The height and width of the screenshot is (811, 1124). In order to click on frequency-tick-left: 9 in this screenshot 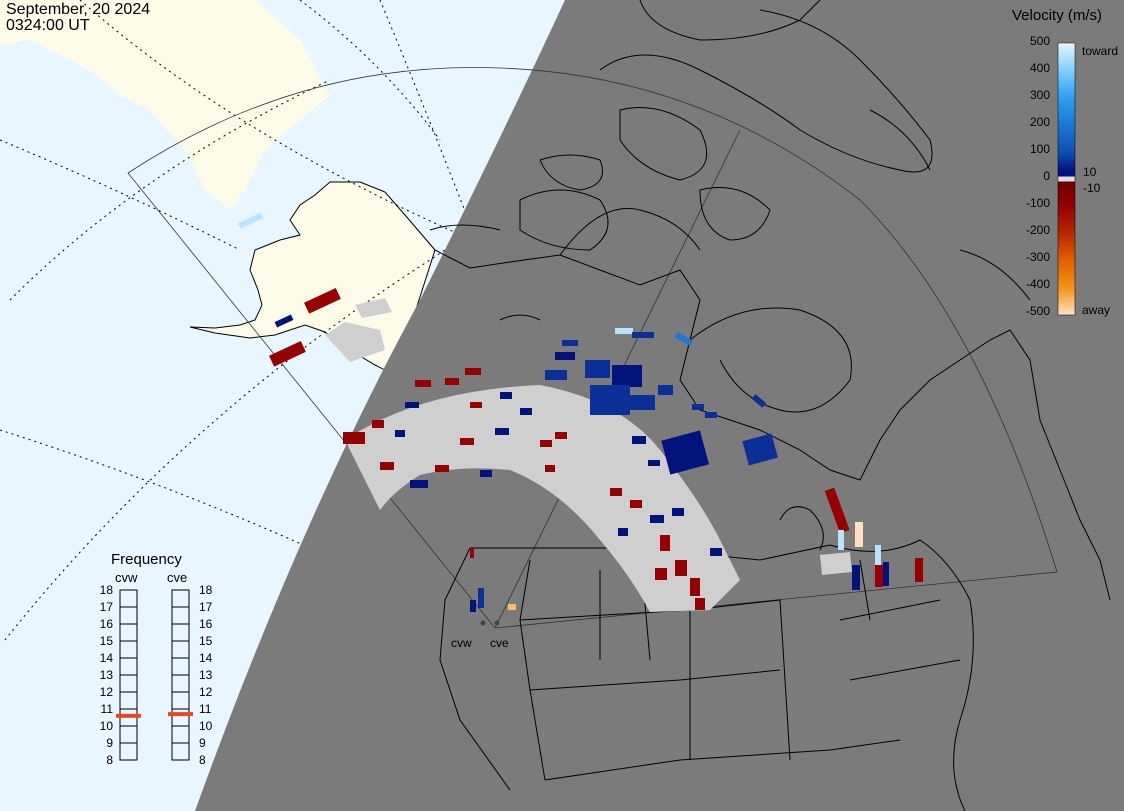, I will do `click(109, 743)`.